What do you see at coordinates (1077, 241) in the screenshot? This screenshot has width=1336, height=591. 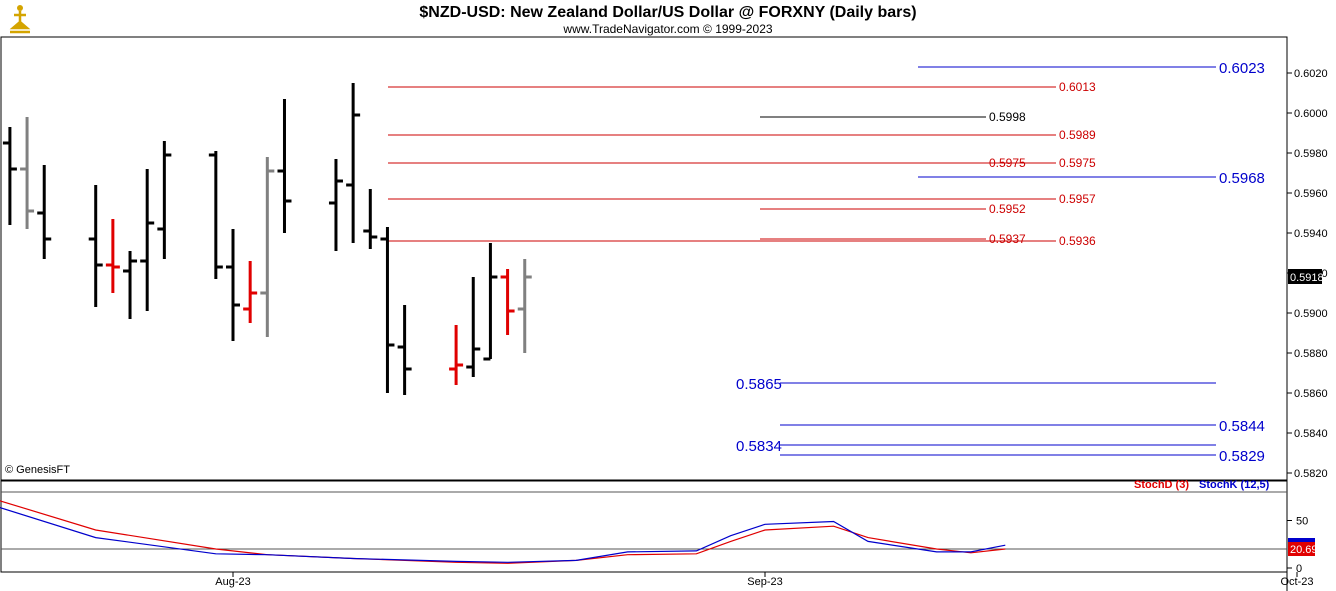 I see `fib-level-label: 0.5936` at bounding box center [1077, 241].